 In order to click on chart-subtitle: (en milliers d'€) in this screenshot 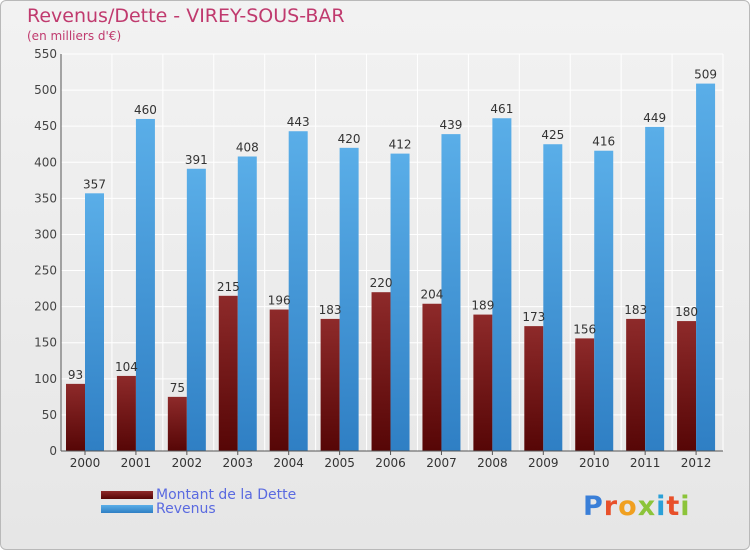, I will do `click(74, 36)`.